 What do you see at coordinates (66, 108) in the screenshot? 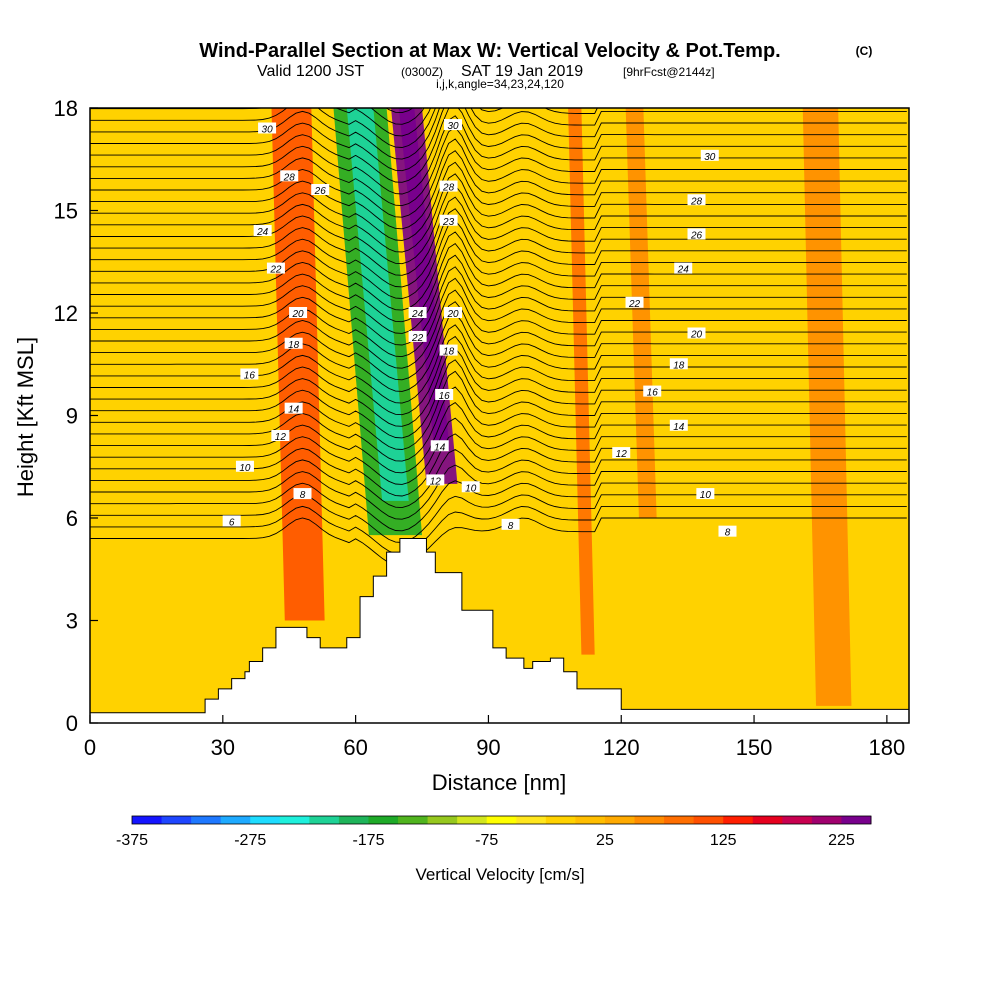
I see `y-tick-label: 18` at bounding box center [66, 108].